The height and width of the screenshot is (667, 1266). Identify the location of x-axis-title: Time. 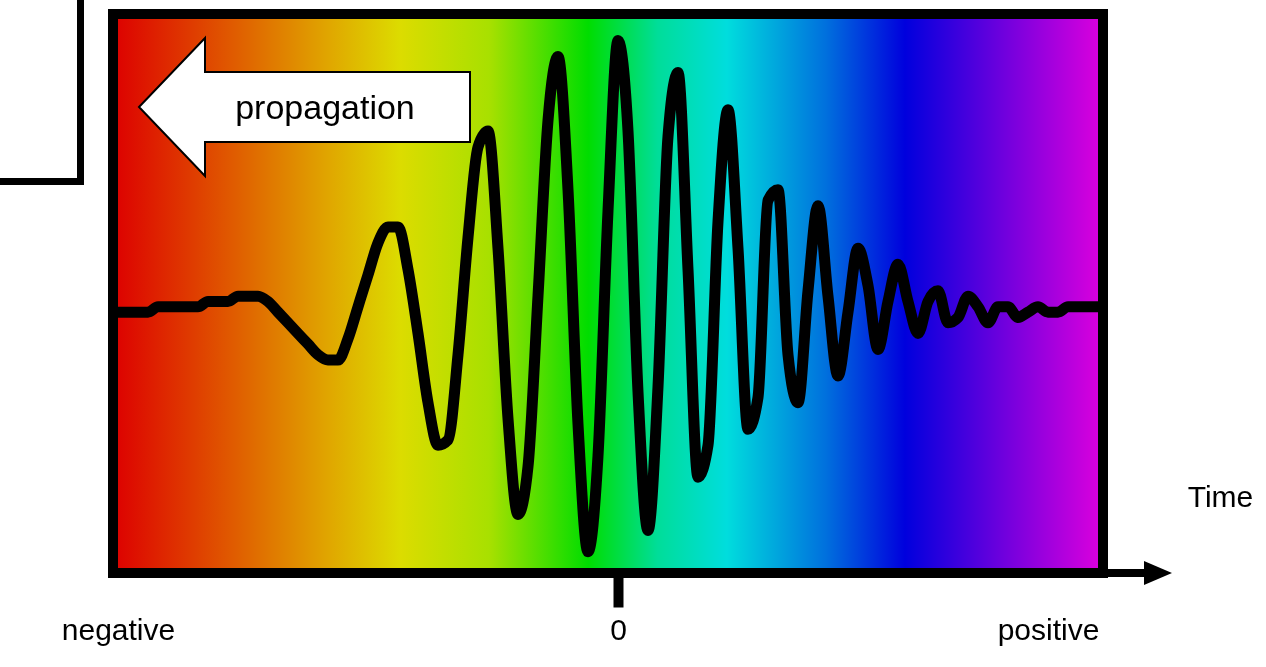
(1220, 496).